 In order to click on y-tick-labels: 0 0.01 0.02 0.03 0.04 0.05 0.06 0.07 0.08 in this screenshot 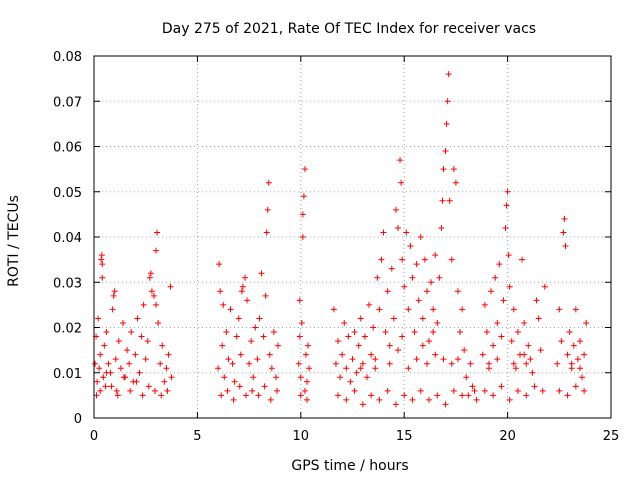, I will do `click(67, 238)`.